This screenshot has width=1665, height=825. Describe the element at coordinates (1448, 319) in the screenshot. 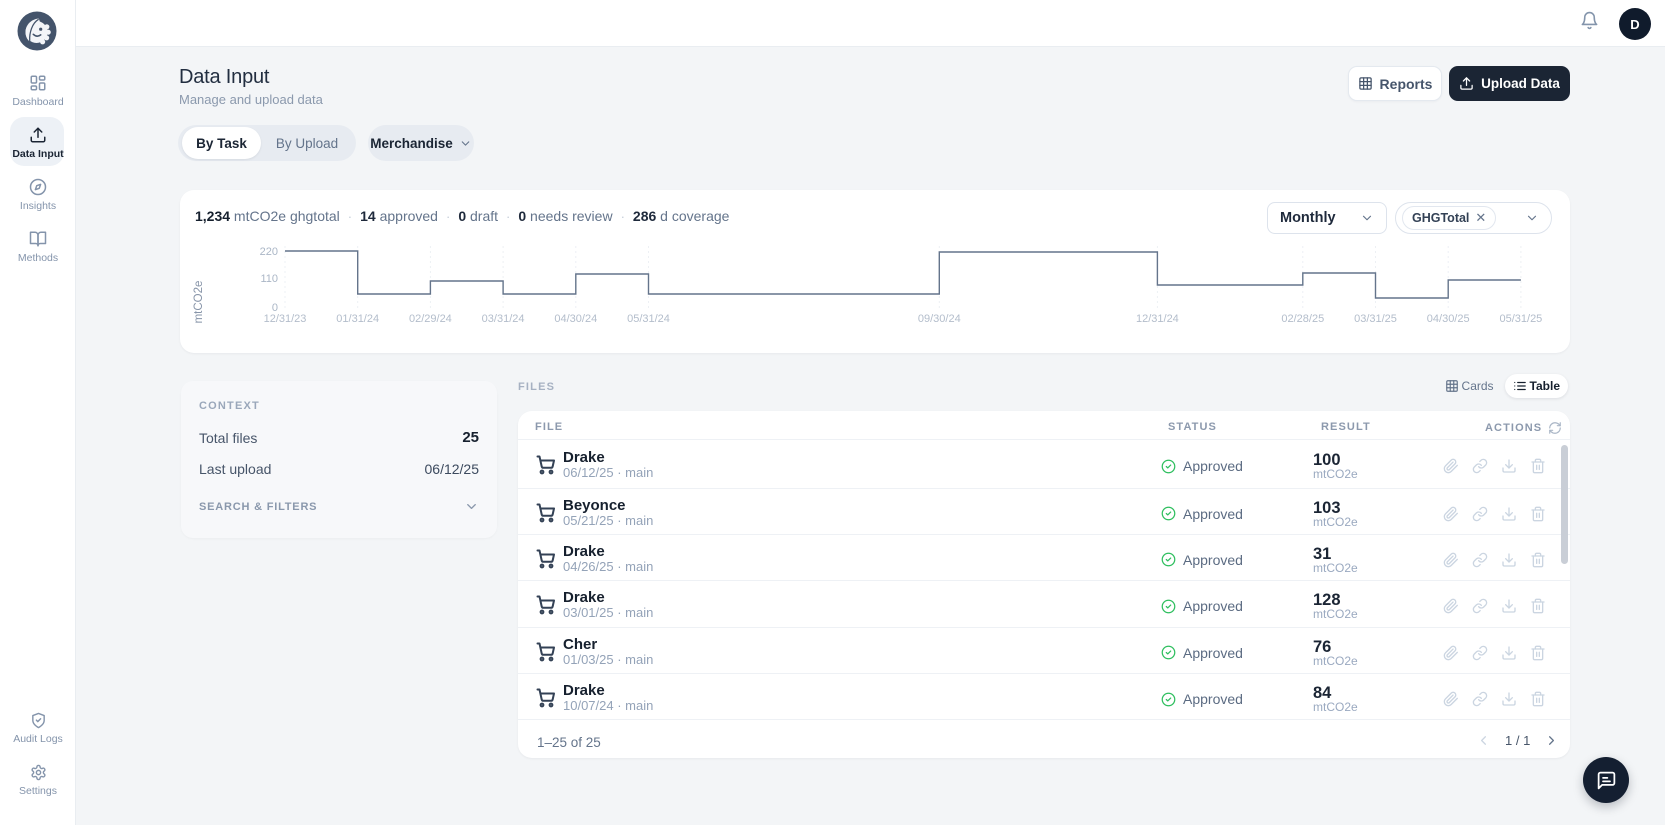

I see `svg-text: 04/30/25` at that location.